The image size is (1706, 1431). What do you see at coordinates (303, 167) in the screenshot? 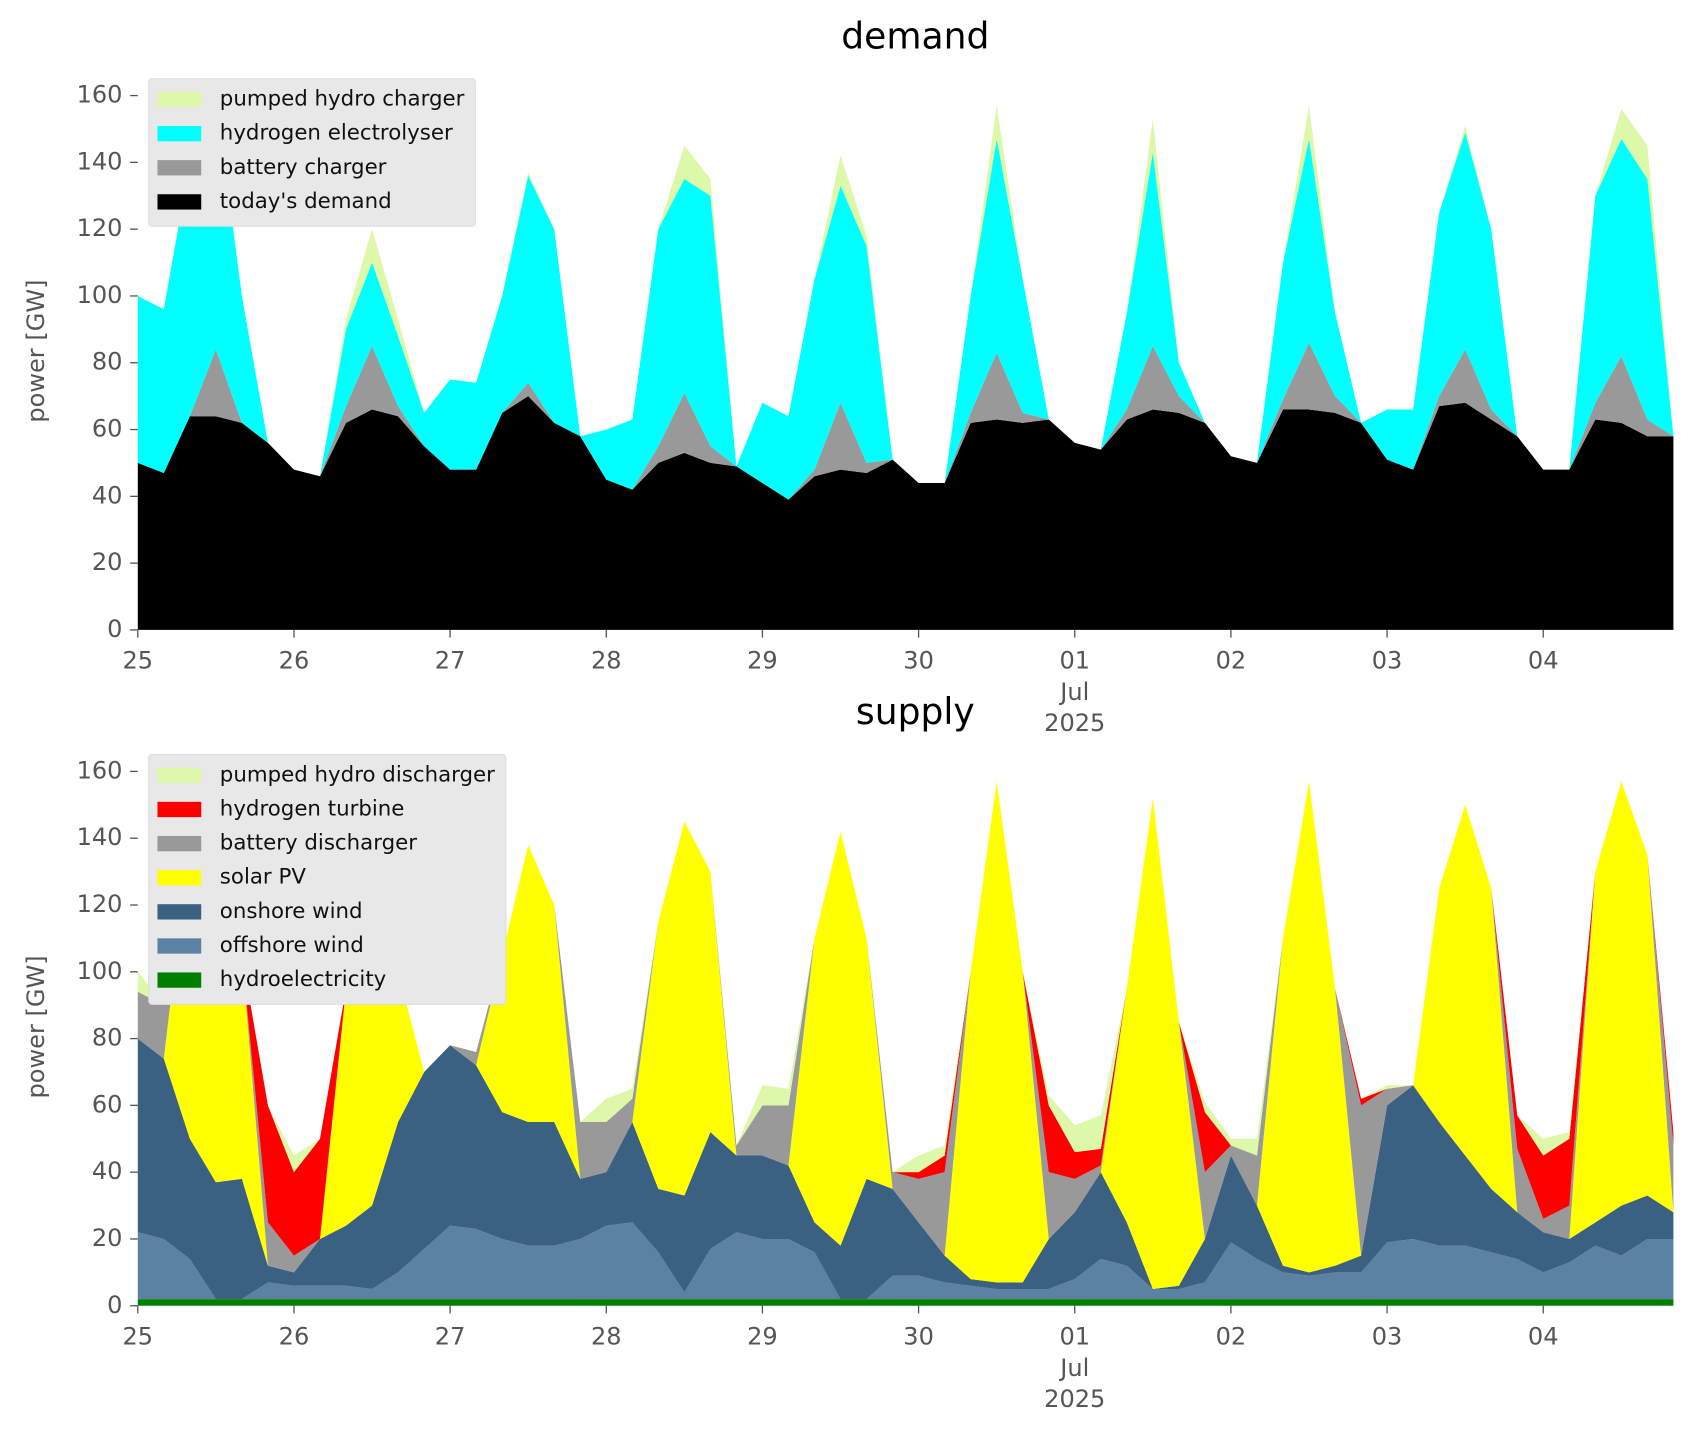
I see `legend-label: battery charger` at bounding box center [303, 167].